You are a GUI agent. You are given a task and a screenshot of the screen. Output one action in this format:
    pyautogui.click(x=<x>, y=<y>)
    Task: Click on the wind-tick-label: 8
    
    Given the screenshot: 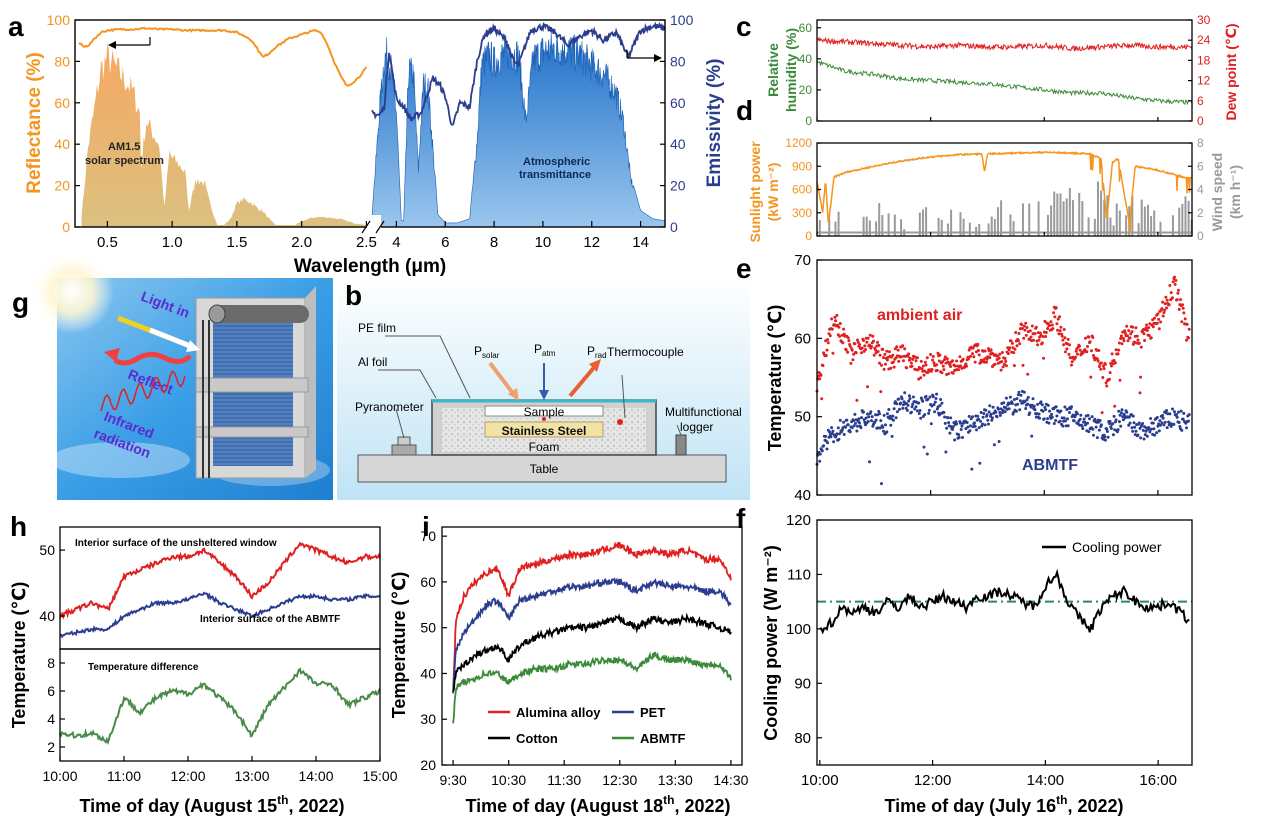 What is the action you would take?
    pyautogui.click(x=1200, y=143)
    